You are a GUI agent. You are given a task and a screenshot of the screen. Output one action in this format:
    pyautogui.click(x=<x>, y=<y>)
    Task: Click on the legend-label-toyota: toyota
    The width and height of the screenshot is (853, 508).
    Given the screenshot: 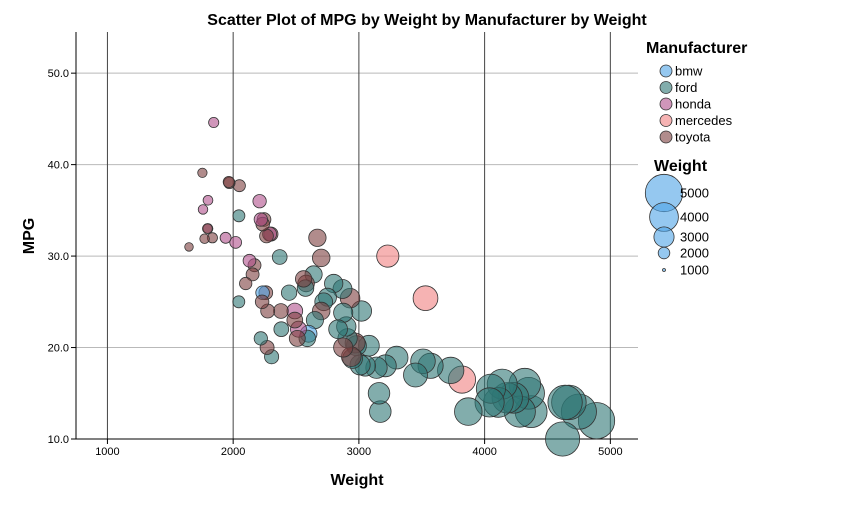 What is the action you would take?
    pyautogui.click(x=693, y=137)
    